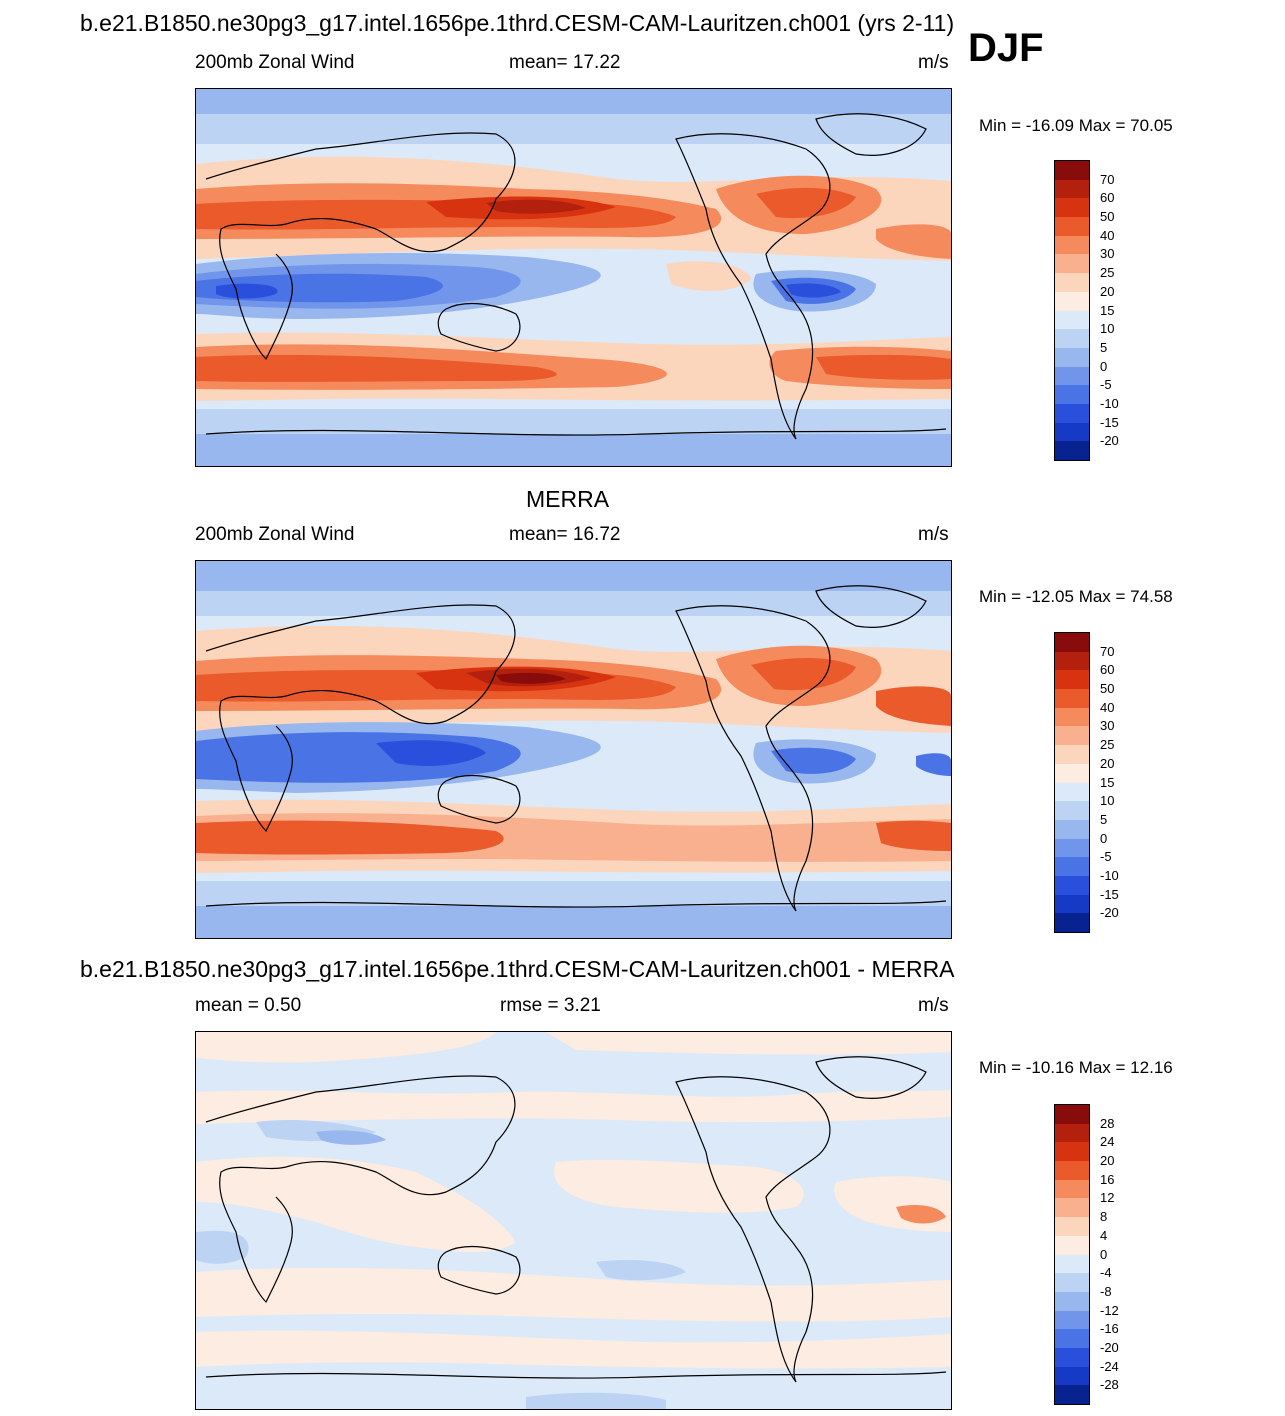 This screenshot has height=1416, width=1285. Describe the element at coordinates (1107, 1142) in the screenshot. I see `colorbar-tick-label: 24` at that location.